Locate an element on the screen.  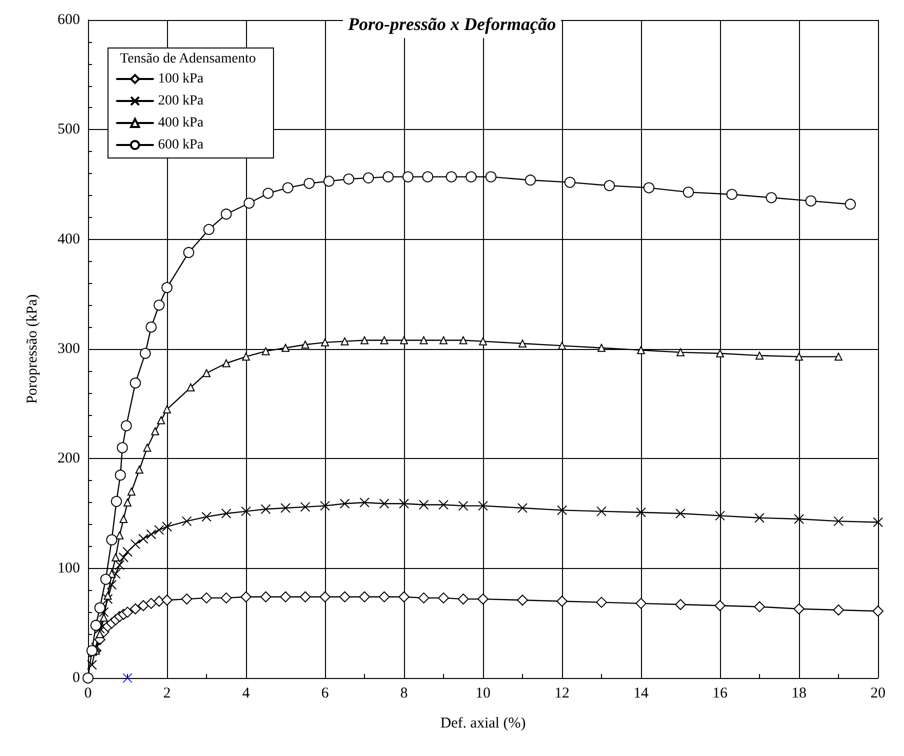
x-tick-label: 10 is located at coordinates (483, 694).